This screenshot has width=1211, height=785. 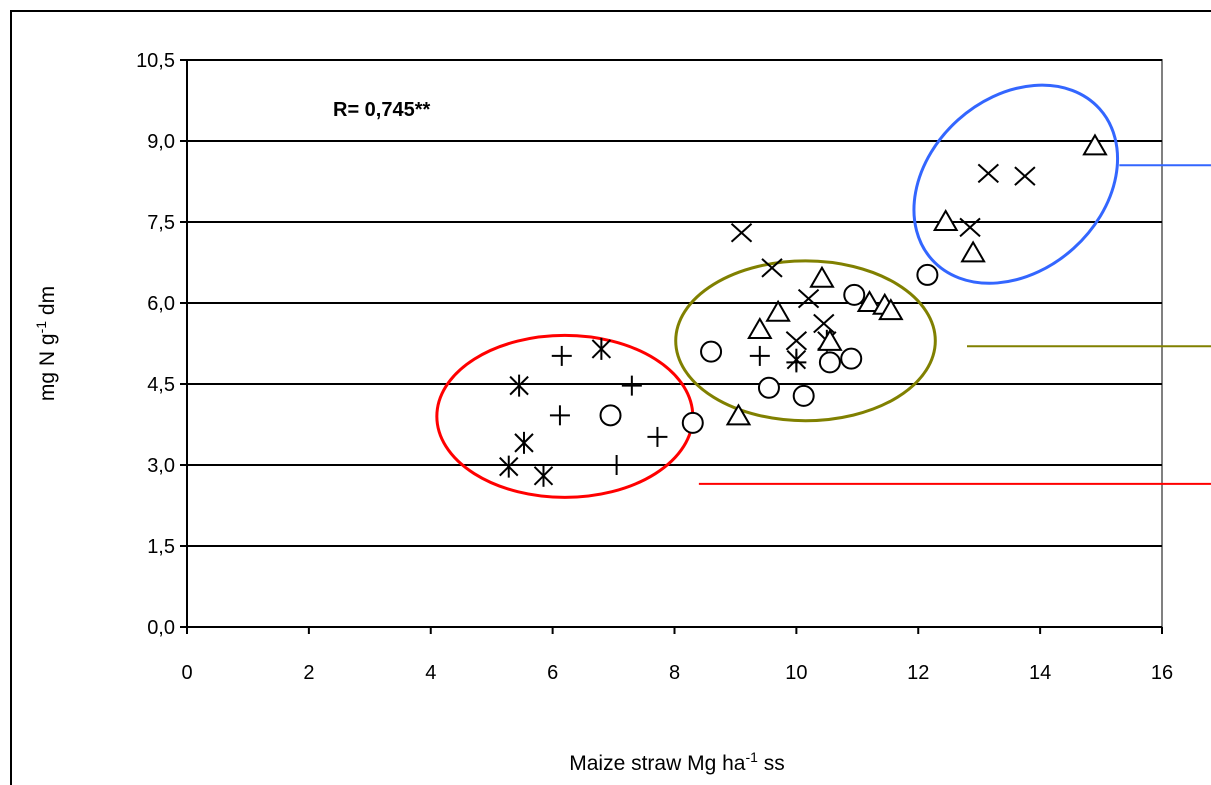 What do you see at coordinates (308, 673) in the screenshot?
I see `x-tick-label: 2` at bounding box center [308, 673].